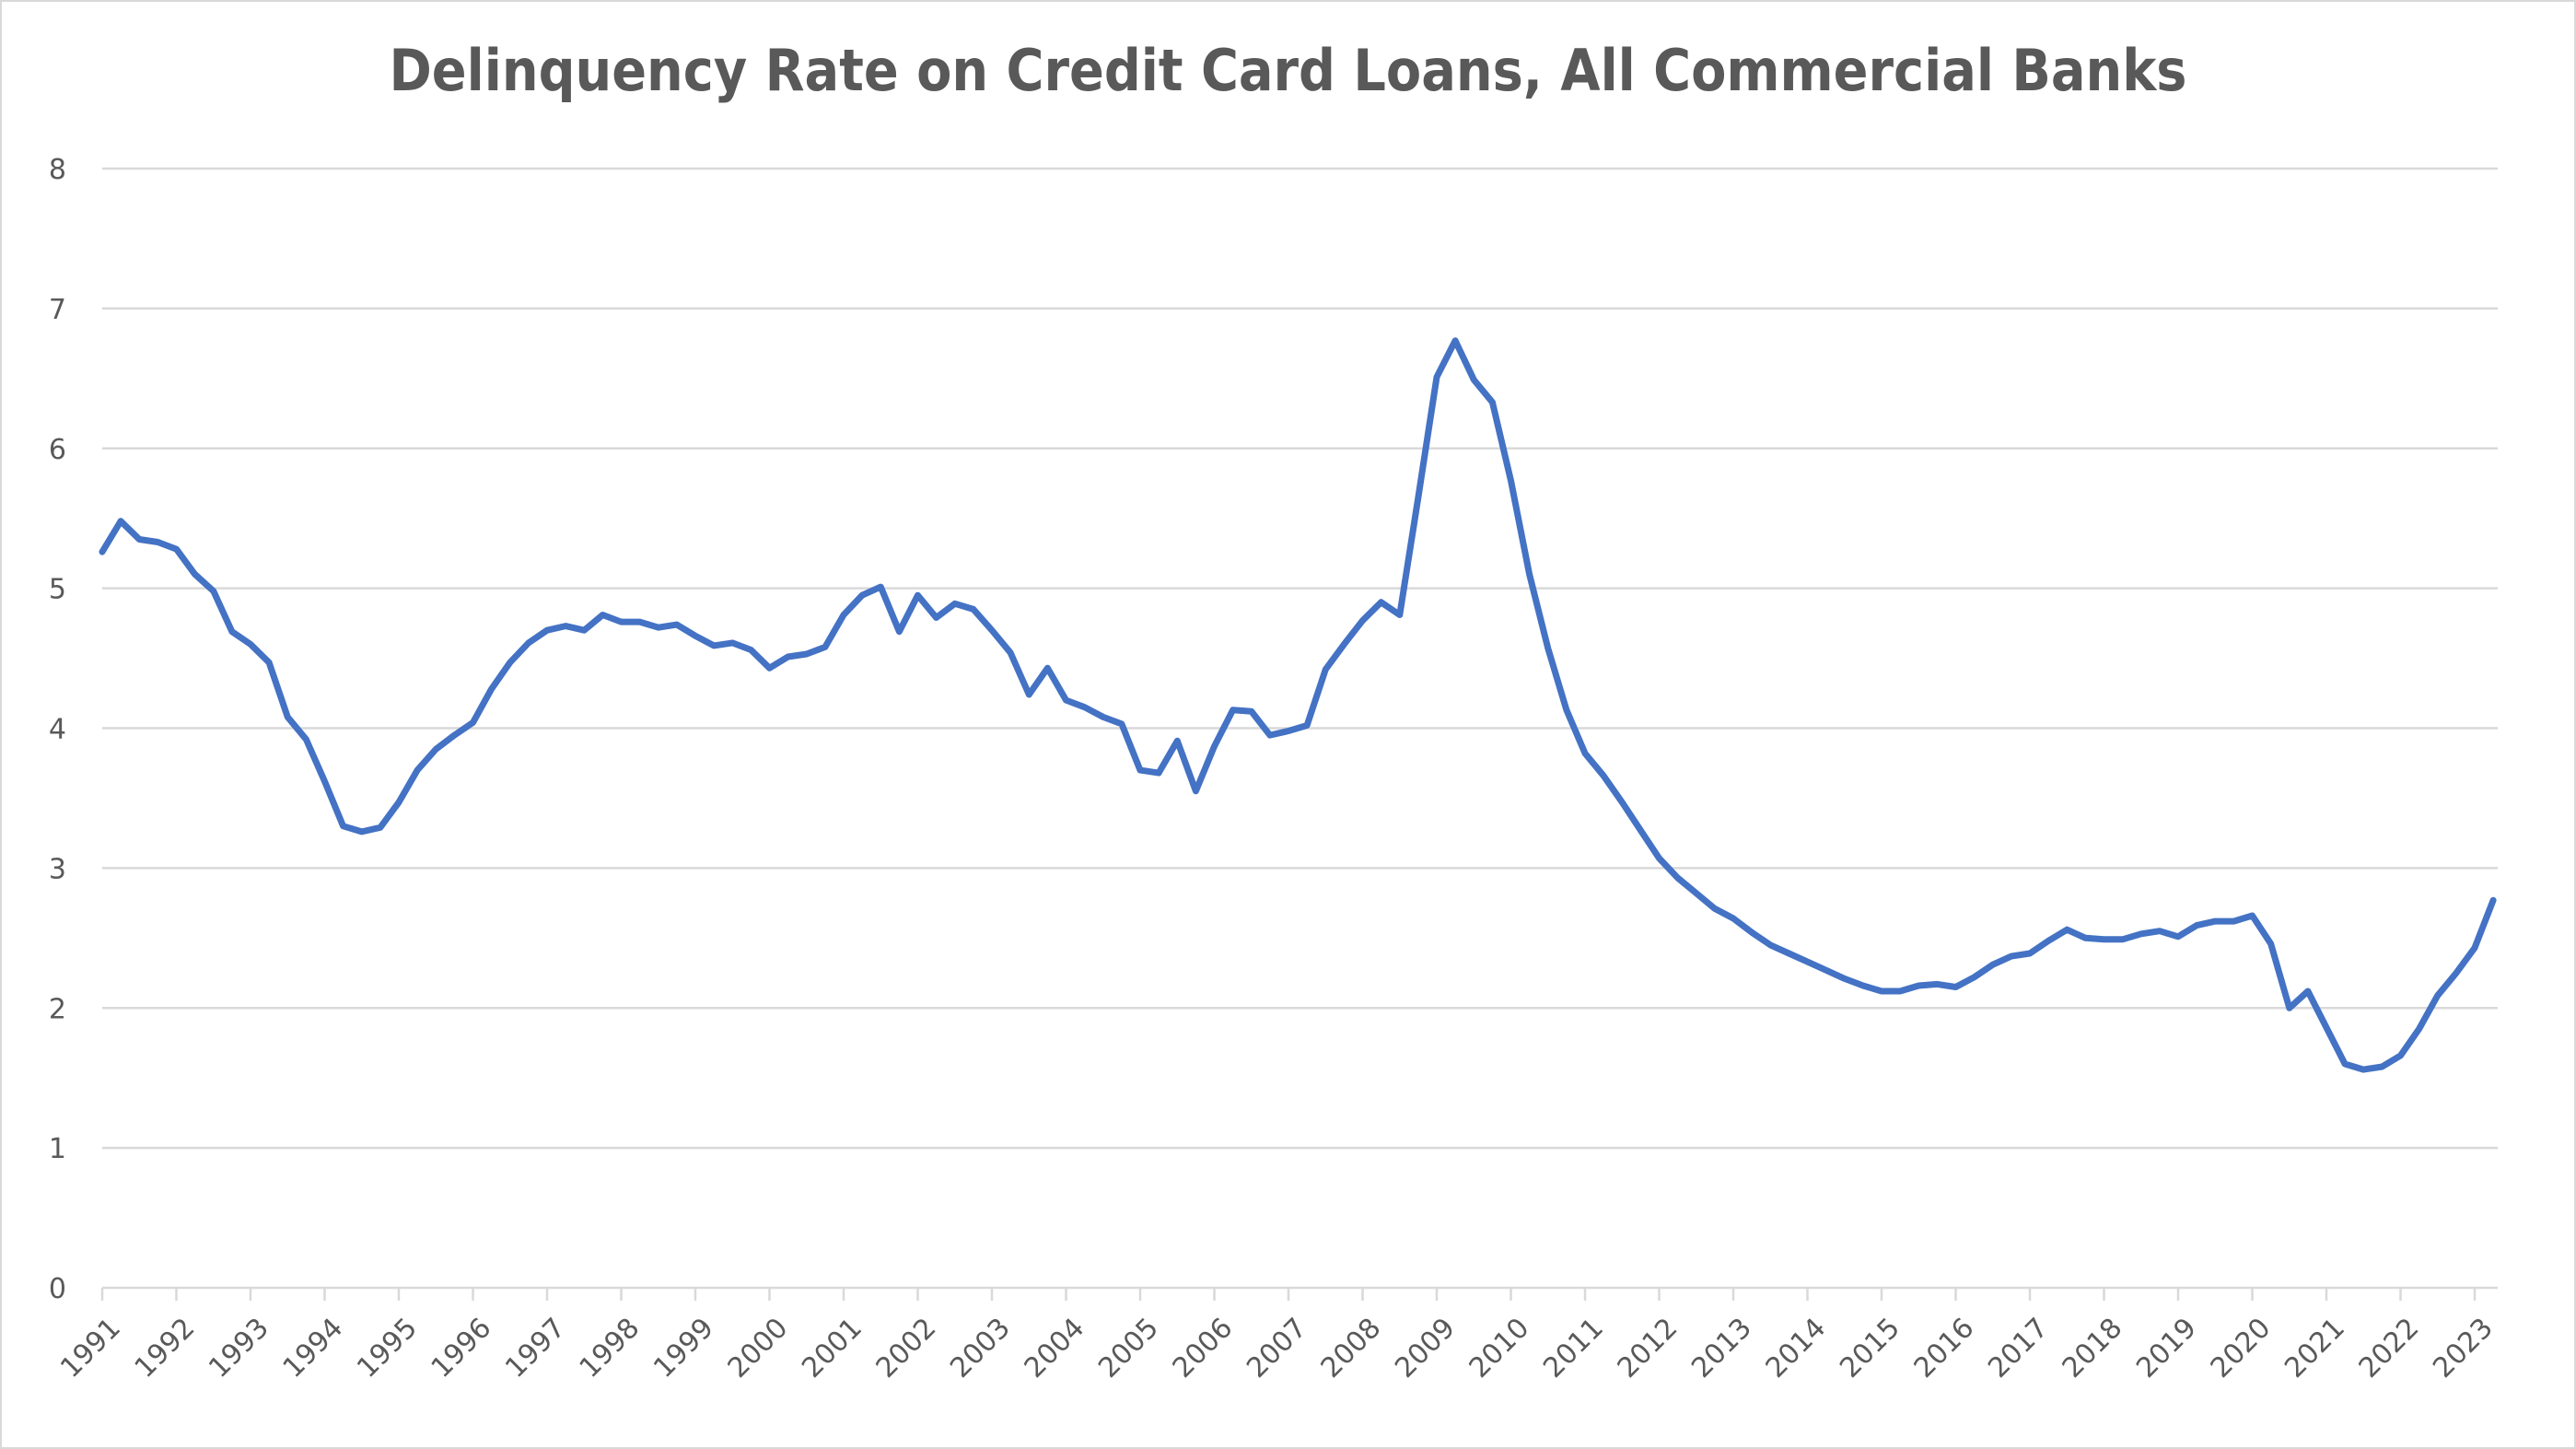 The height and width of the screenshot is (1449, 2576). What do you see at coordinates (90, 1348) in the screenshot?
I see `x-tick-label: 1991` at bounding box center [90, 1348].